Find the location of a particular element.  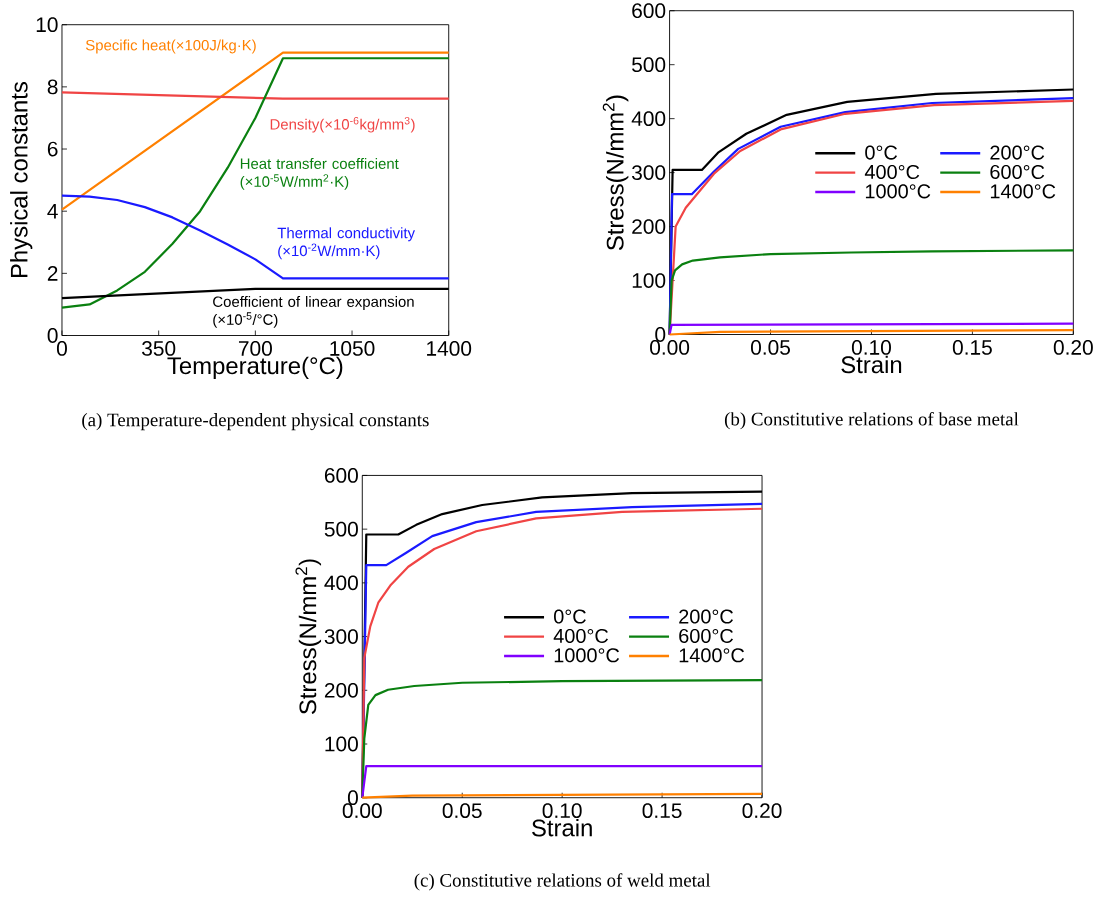

series-label: Thermal conductivity (×10$^{-2}$W/mm·K) is located at coordinates (346, 243).